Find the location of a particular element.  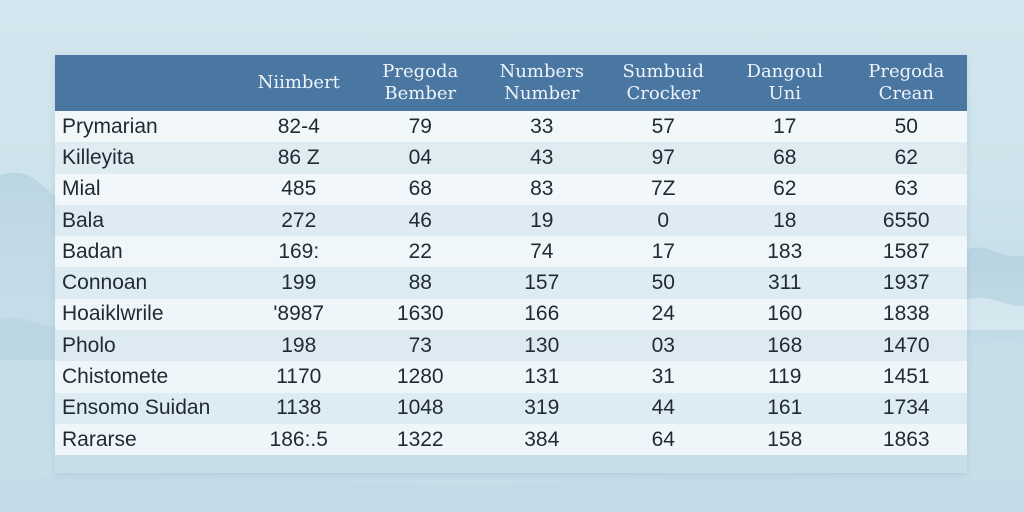

table-cell: 1630 is located at coordinates (420, 314).